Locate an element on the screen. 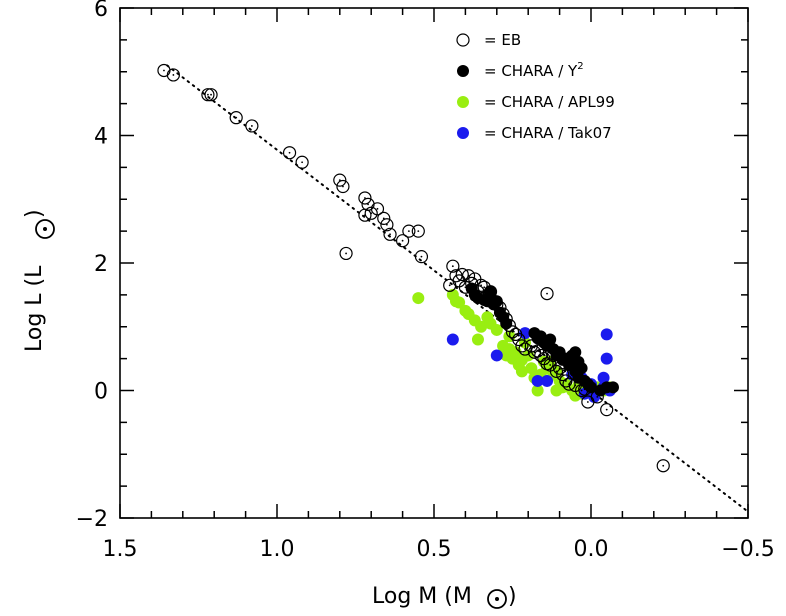 Image resolution: width=786 pixels, height=616 pixels. legend-marker-eb is located at coordinates (463, 40).